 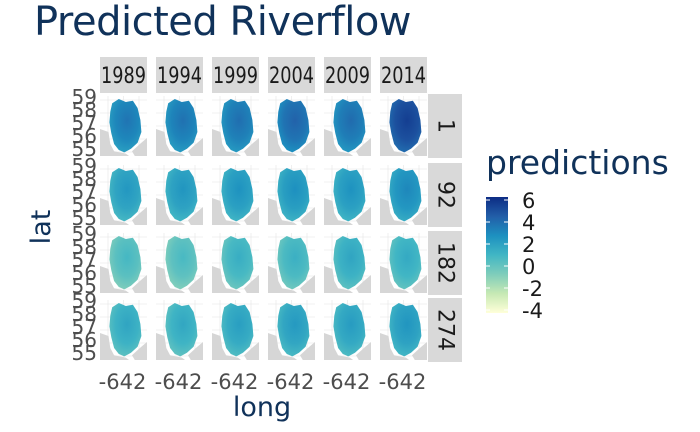 What do you see at coordinates (532, 289) in the screenshot?
I see `legend-label: -2` at bounding box center [532, 289].